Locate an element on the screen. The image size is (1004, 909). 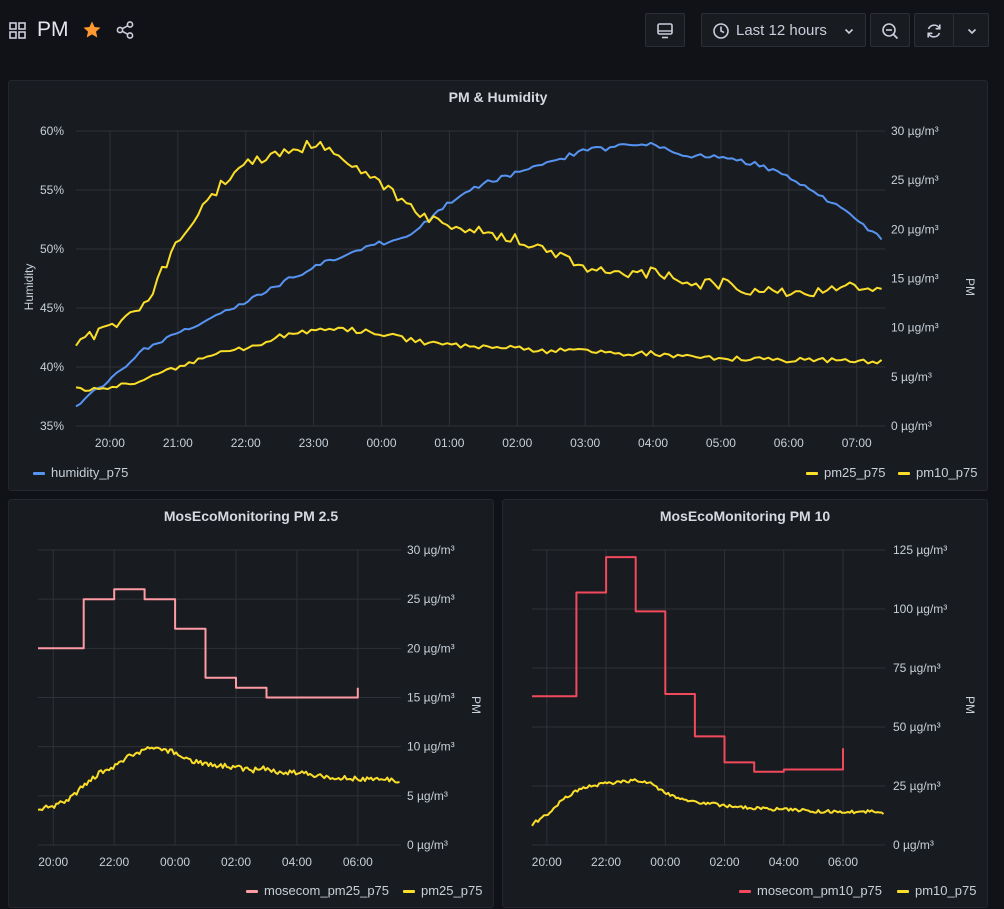
dashboard-header: PM Last 12 hours is located at coordinates (502, 32).